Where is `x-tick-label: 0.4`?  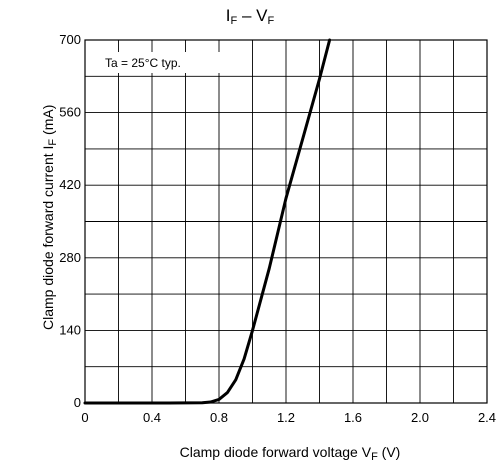 x-tick-label: 0.4 is located at coordinates (152, 417).